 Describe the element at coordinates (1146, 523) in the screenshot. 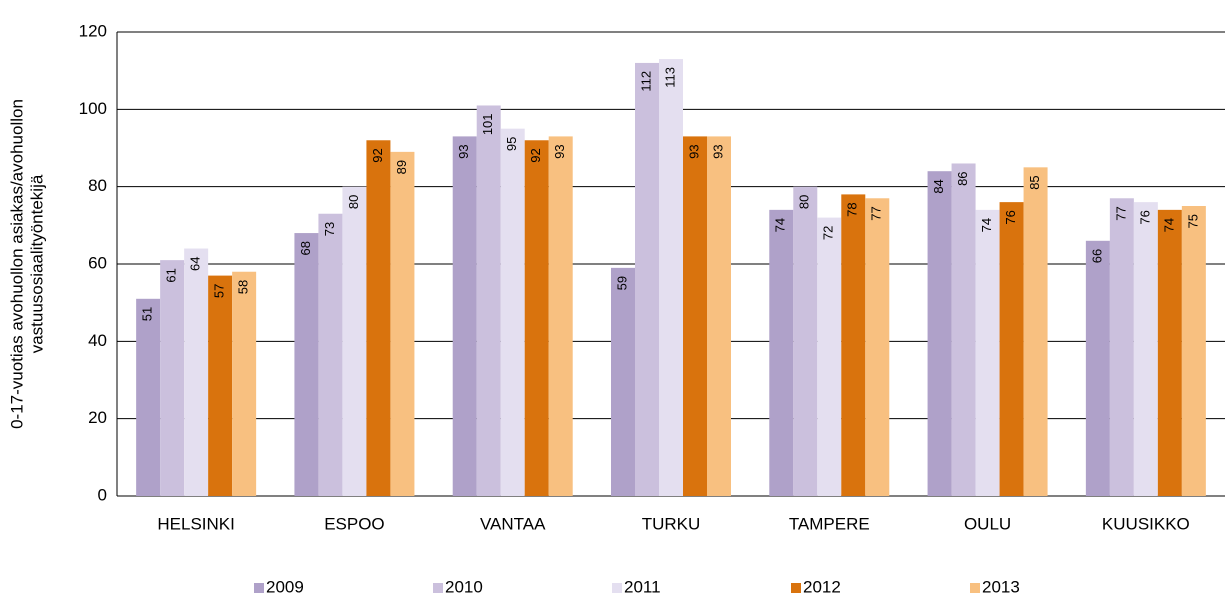

I see `x-tick-label: KUUSIKKO` at that location.